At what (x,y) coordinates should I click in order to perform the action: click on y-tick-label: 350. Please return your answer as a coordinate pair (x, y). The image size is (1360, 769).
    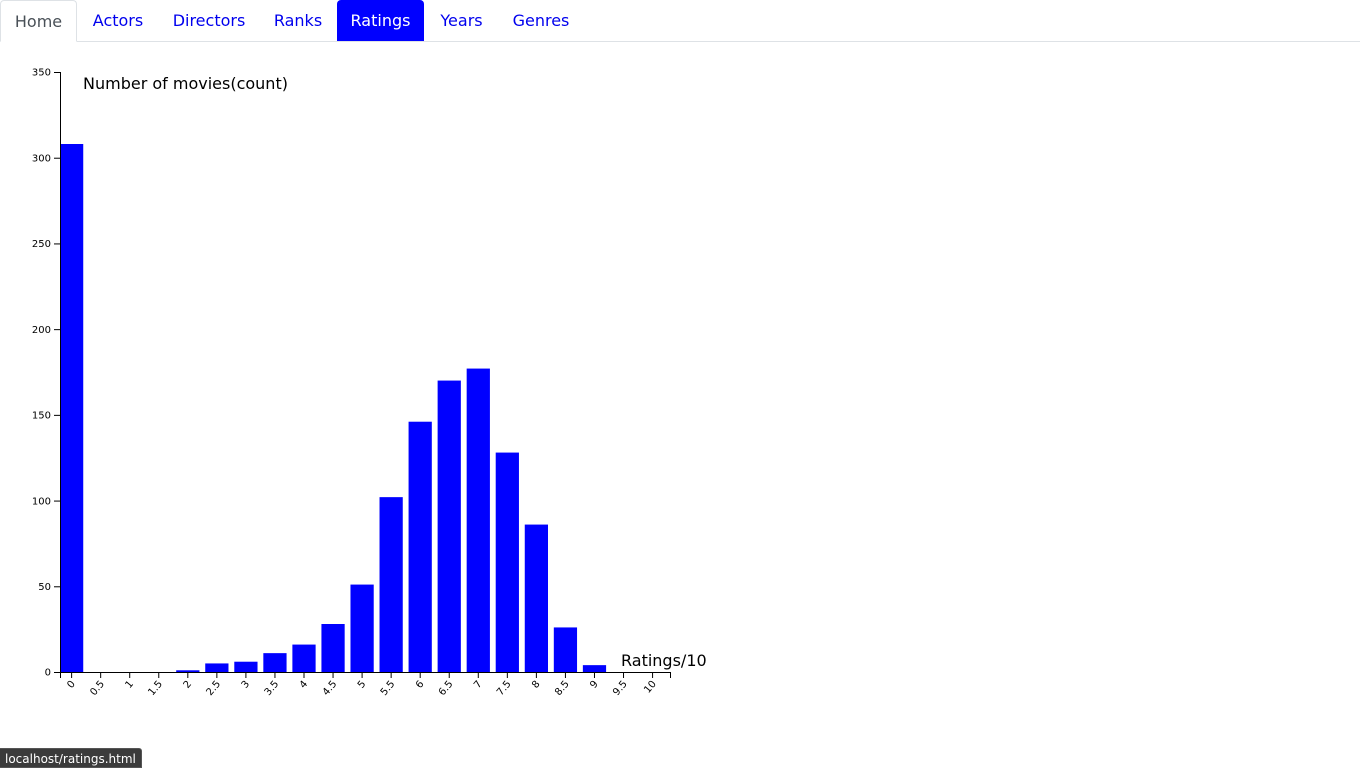
    Looking at the image, I should click on (41, 73).